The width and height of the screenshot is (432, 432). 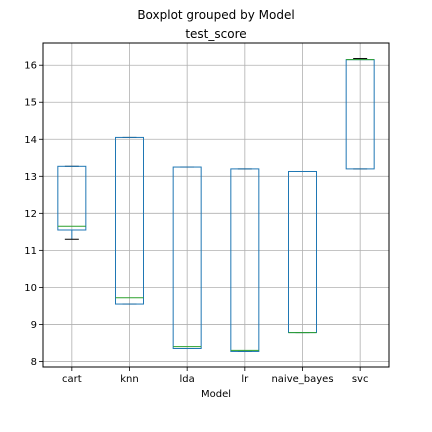 I want to click on y-tick-label: 10, so click(x=30, y=288).